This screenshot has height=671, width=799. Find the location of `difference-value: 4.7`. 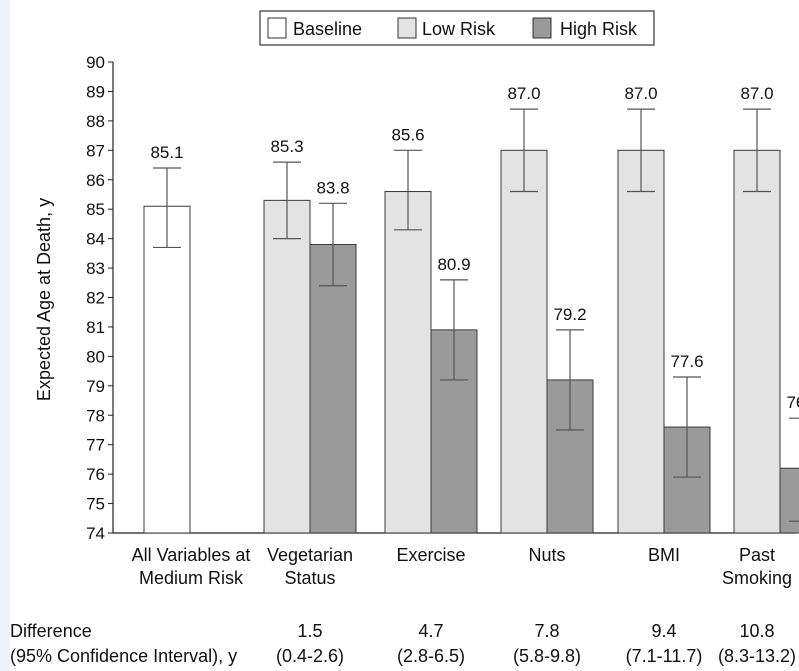

difference-value: 4.7 is located at coordinates (430, 631).